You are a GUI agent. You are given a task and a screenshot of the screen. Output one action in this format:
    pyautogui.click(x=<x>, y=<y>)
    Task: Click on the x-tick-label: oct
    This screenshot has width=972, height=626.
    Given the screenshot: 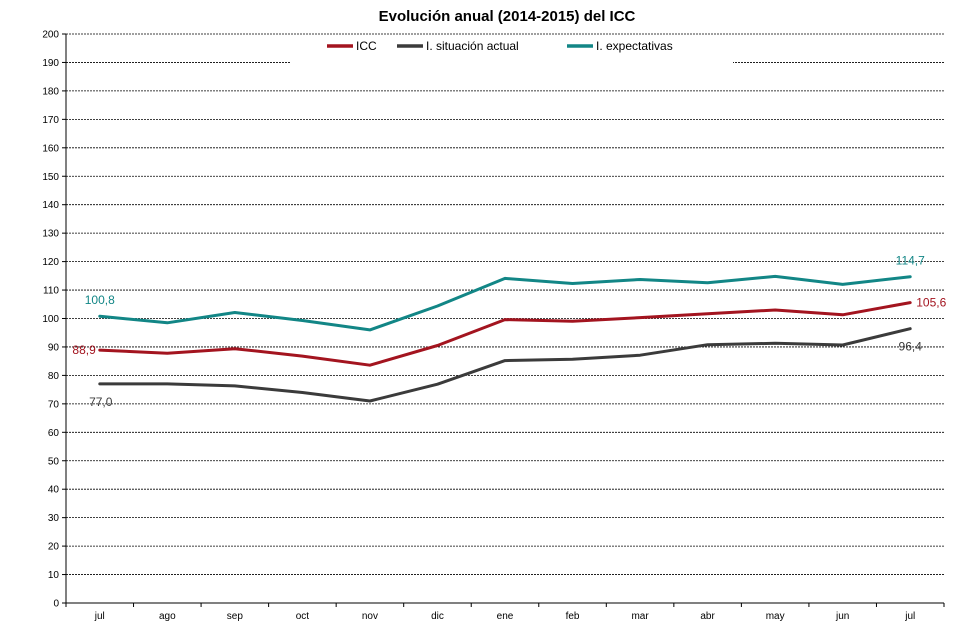 What is the action you would take?
    pyautogui.click(x=303, y=616)
    